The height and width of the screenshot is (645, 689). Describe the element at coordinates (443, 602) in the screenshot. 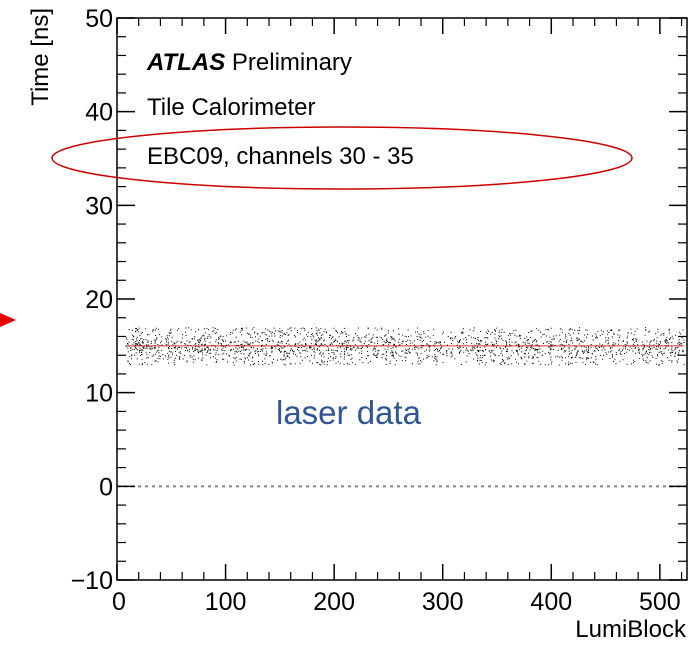

I see `x-tick-label: 300` at that location.